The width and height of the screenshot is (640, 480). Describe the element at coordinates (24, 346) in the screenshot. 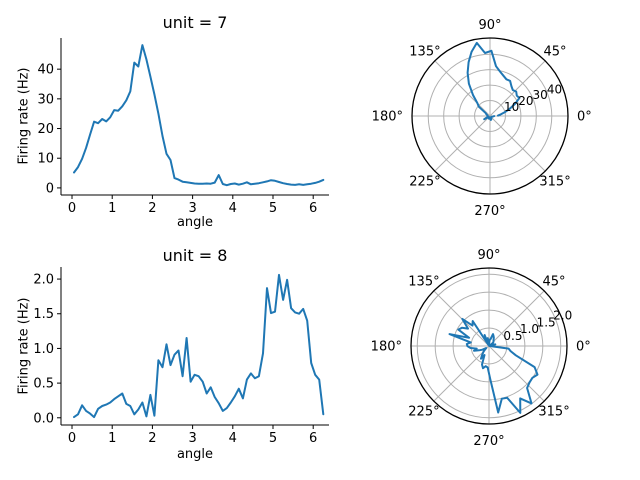

I see `ylabel-unit8: Firing rate (Hz)` at that location.